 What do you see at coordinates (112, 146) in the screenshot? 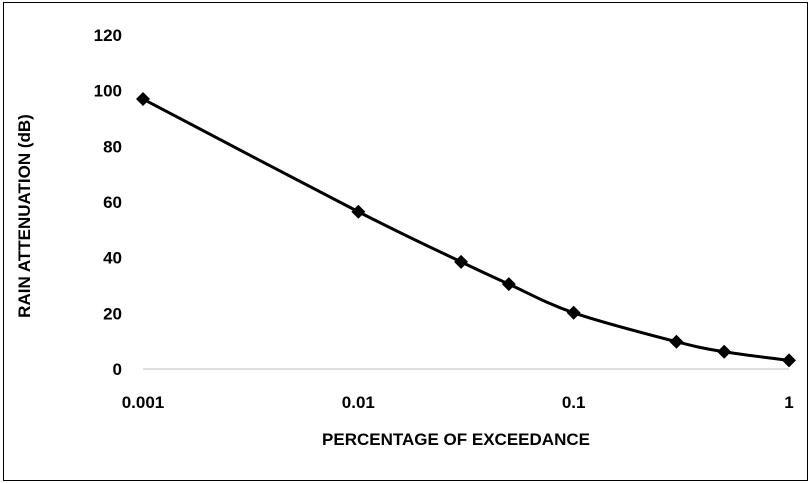
I see `y-tick-label: 80` at bounding box center [112, 146].